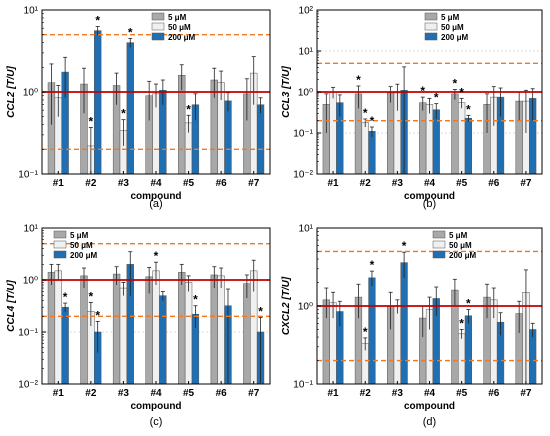 Image resolution: width=550 pixels, height=436 pixels. What do you see at coordinates (429, 204) in the screenshot?
I see `panel-caption: (b)` at bounding box center [429, 204].